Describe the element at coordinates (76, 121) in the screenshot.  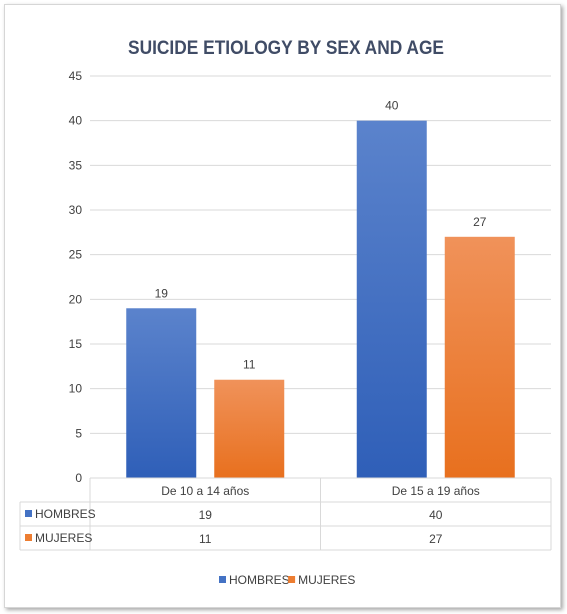
I see `y-tick-label: 40` at that location.